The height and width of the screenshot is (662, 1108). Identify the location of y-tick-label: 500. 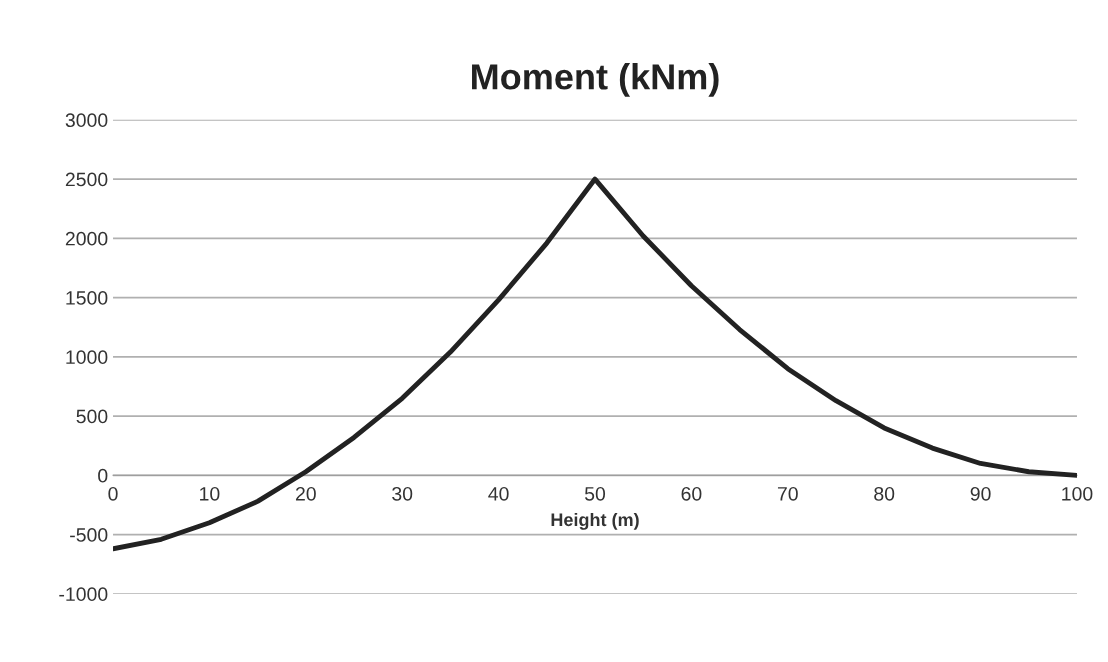
(92, 416).